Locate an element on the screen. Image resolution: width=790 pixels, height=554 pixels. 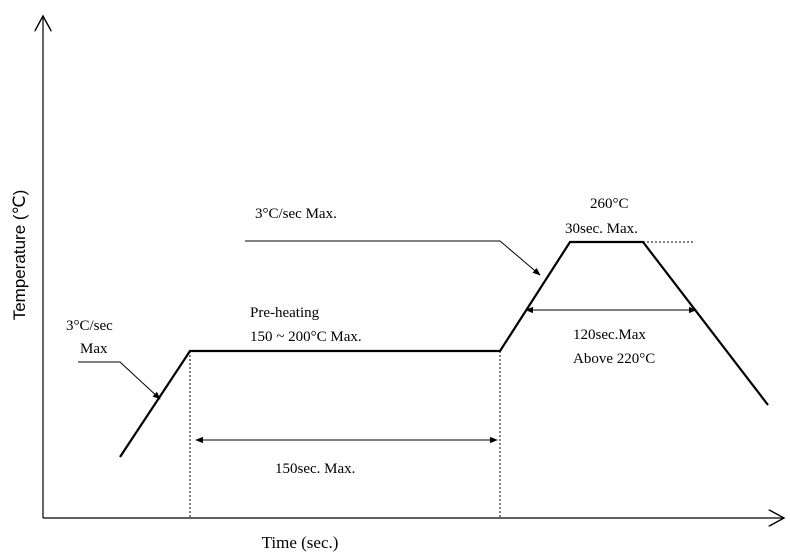
x-axis-label: Time (sec.) is located at coordinates (300, 542).